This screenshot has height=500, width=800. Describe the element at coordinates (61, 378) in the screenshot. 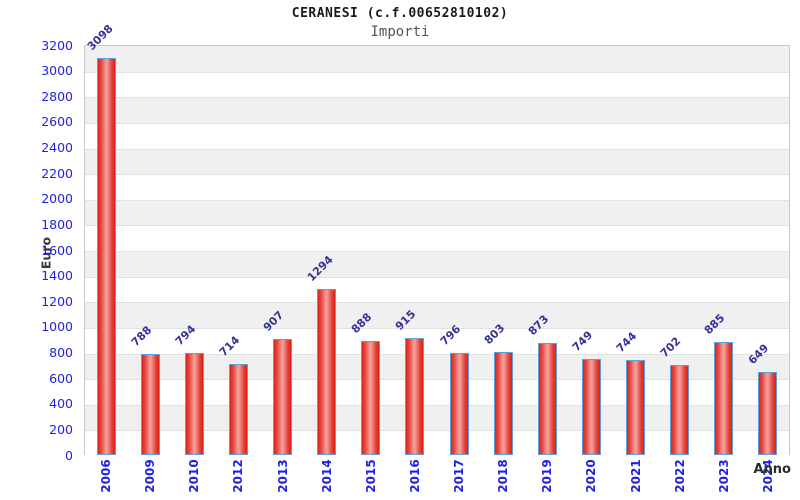

I see `y-tick-label: 600` at that location.